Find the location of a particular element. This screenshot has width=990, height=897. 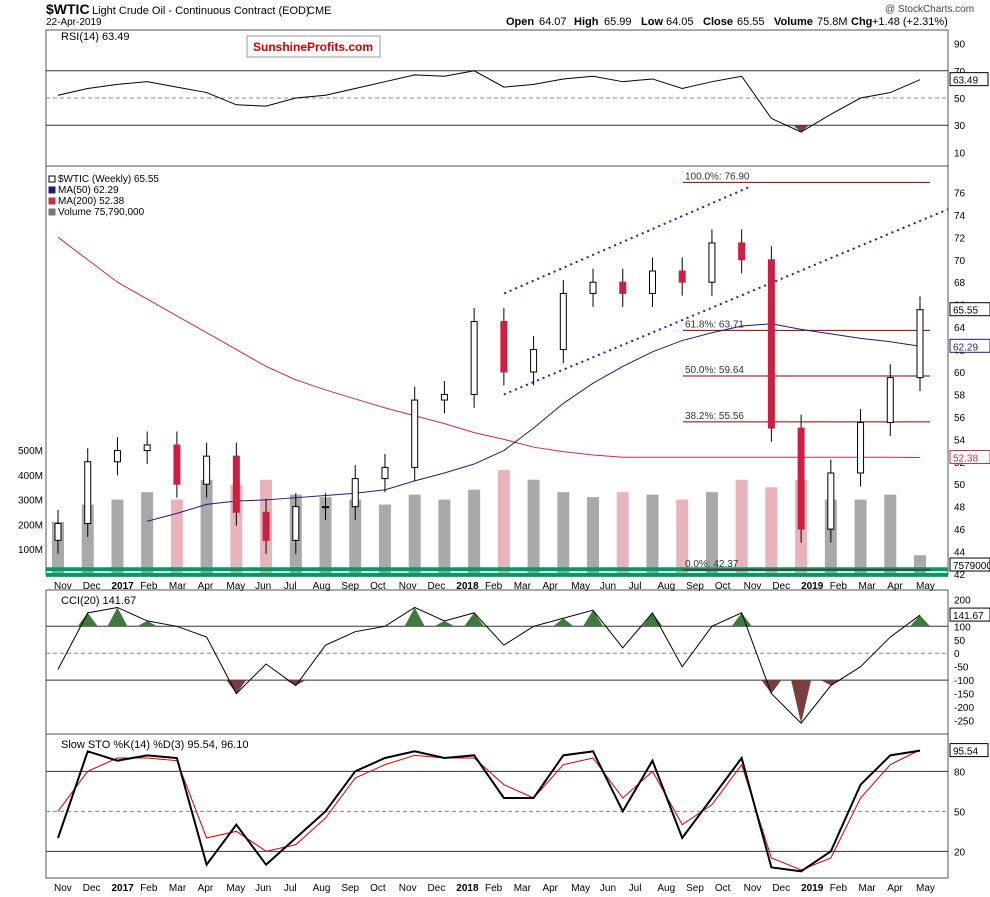

cci-tick-label: 50 is located at coordinates (960, 641).